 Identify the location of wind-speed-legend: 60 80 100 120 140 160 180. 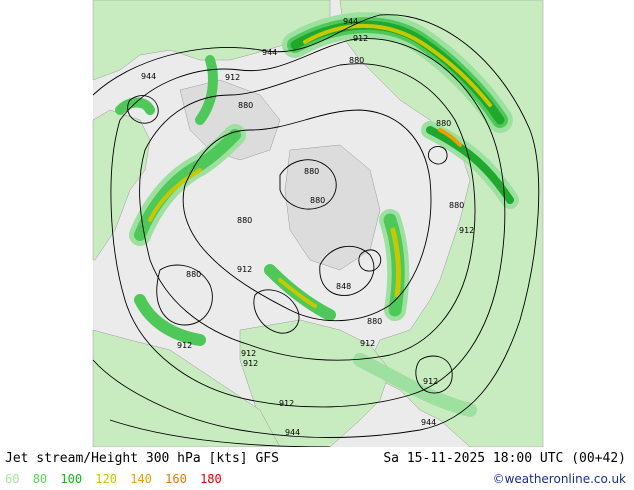
(116, 479).